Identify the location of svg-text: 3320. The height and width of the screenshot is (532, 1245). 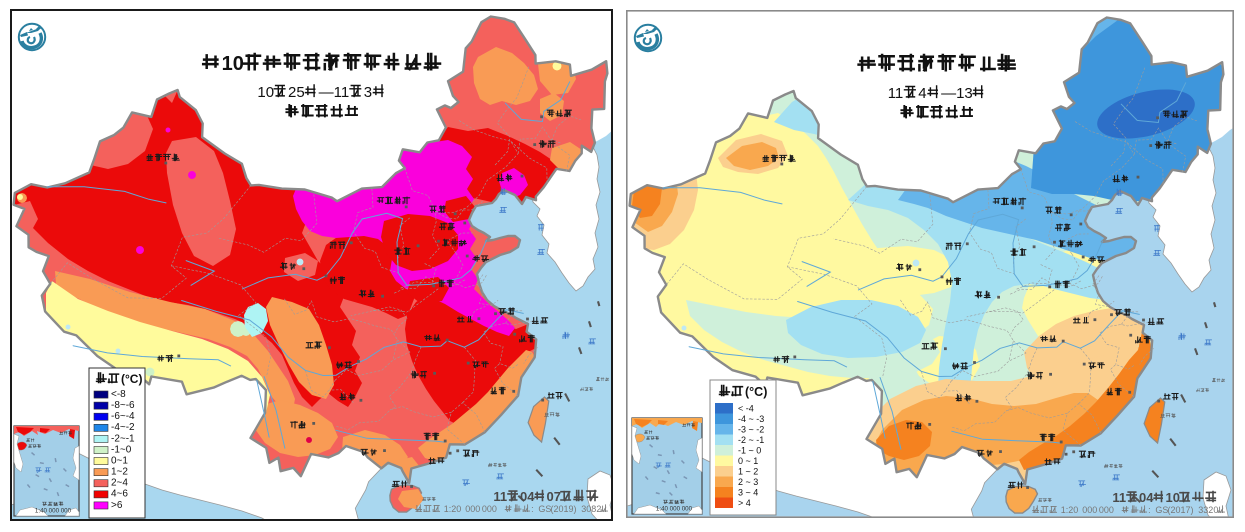
(1208, 510).